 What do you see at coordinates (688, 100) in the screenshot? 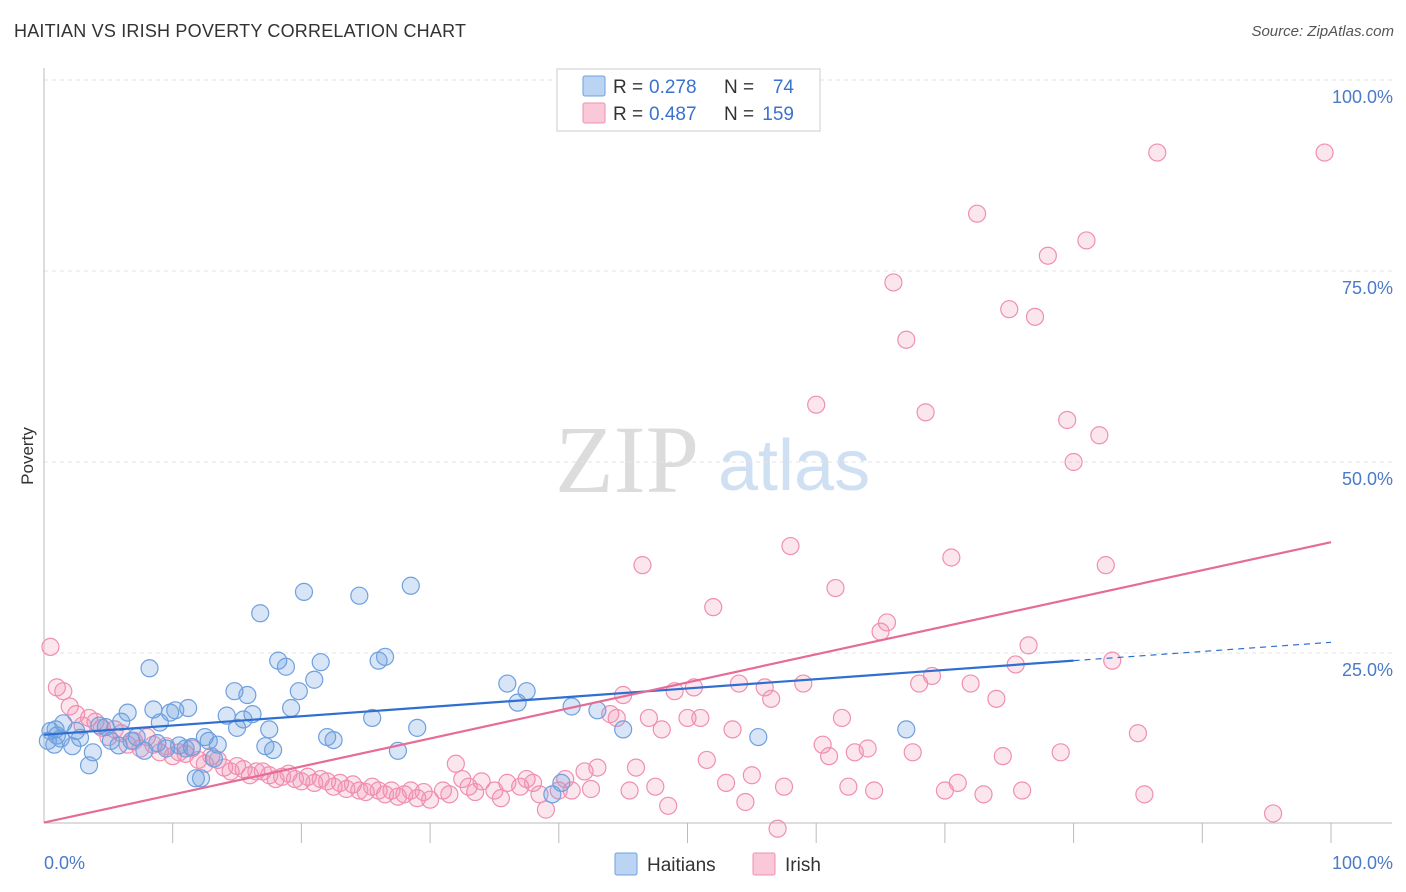
I see `legend-stats: R = 0.278 N = 74 R = 0.487 N = 159` at bounding box center [688, 100].